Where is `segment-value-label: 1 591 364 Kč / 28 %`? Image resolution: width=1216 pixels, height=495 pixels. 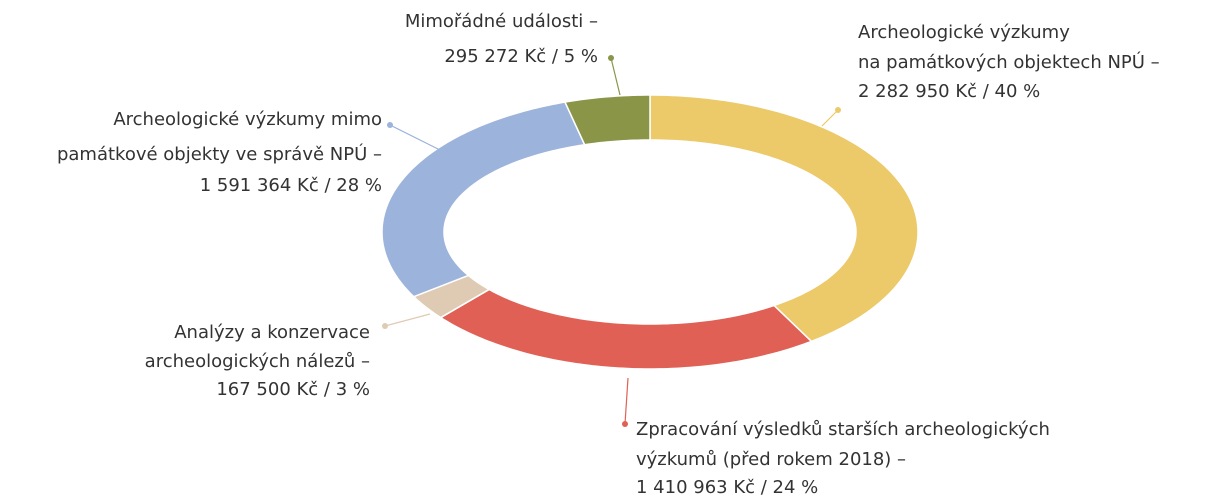 segment-value-label: 1 591 364 Kč / 28 % is located at coordinates (291, 185).